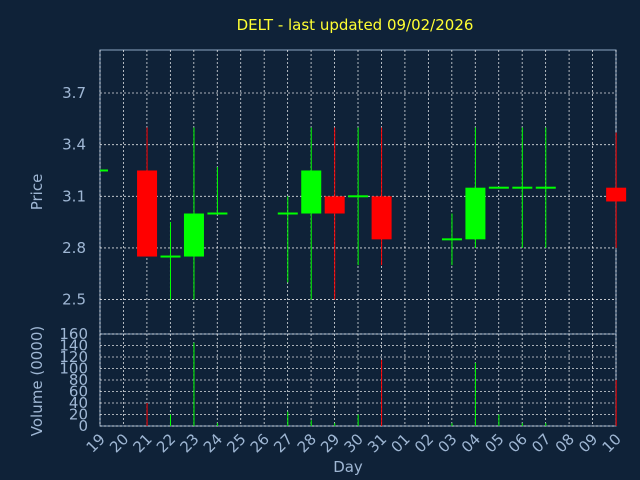 Image resolution: width=640 pixels, height=480 pixels. What do you see at coordinates (78, 415) in the screenshot?
I see `volume-tick-label: 20` at bounding box center [78, 415].